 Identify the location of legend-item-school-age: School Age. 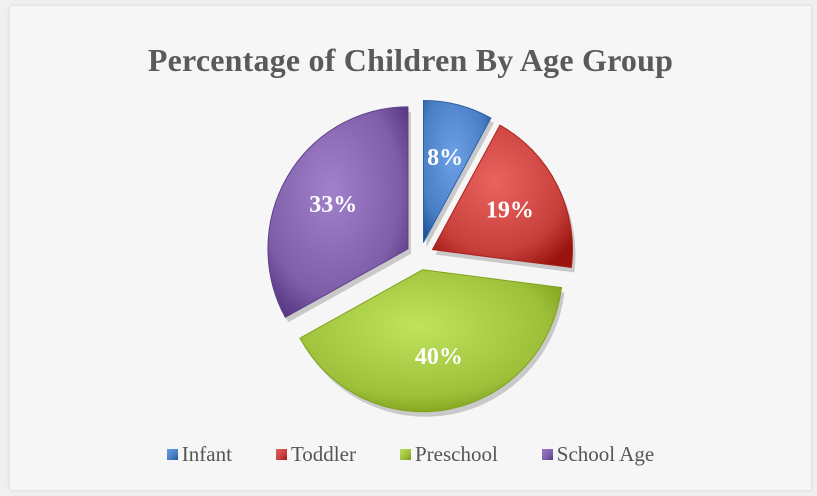
(598, 454).